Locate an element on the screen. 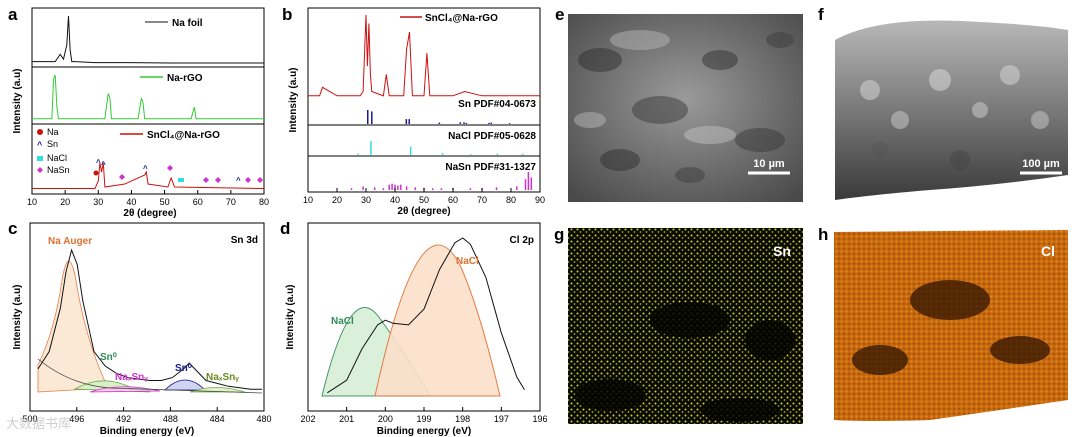 This screenshot has width=1080, height=437. panel-a-tick-label: 60 is located at coordinates (198, 202).